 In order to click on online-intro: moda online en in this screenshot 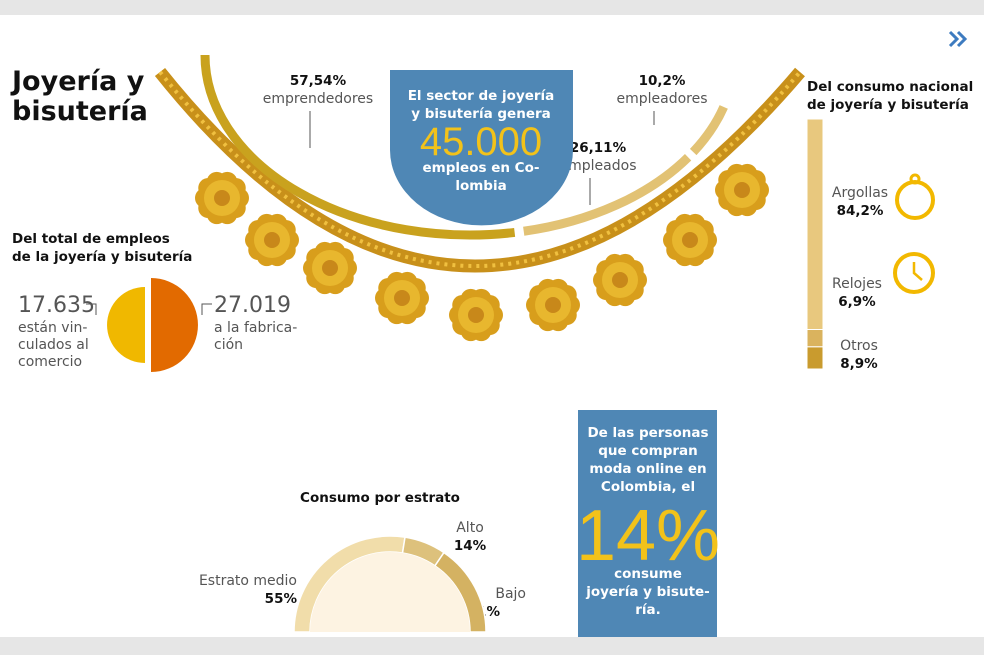, I will do `click(647, 469)`.